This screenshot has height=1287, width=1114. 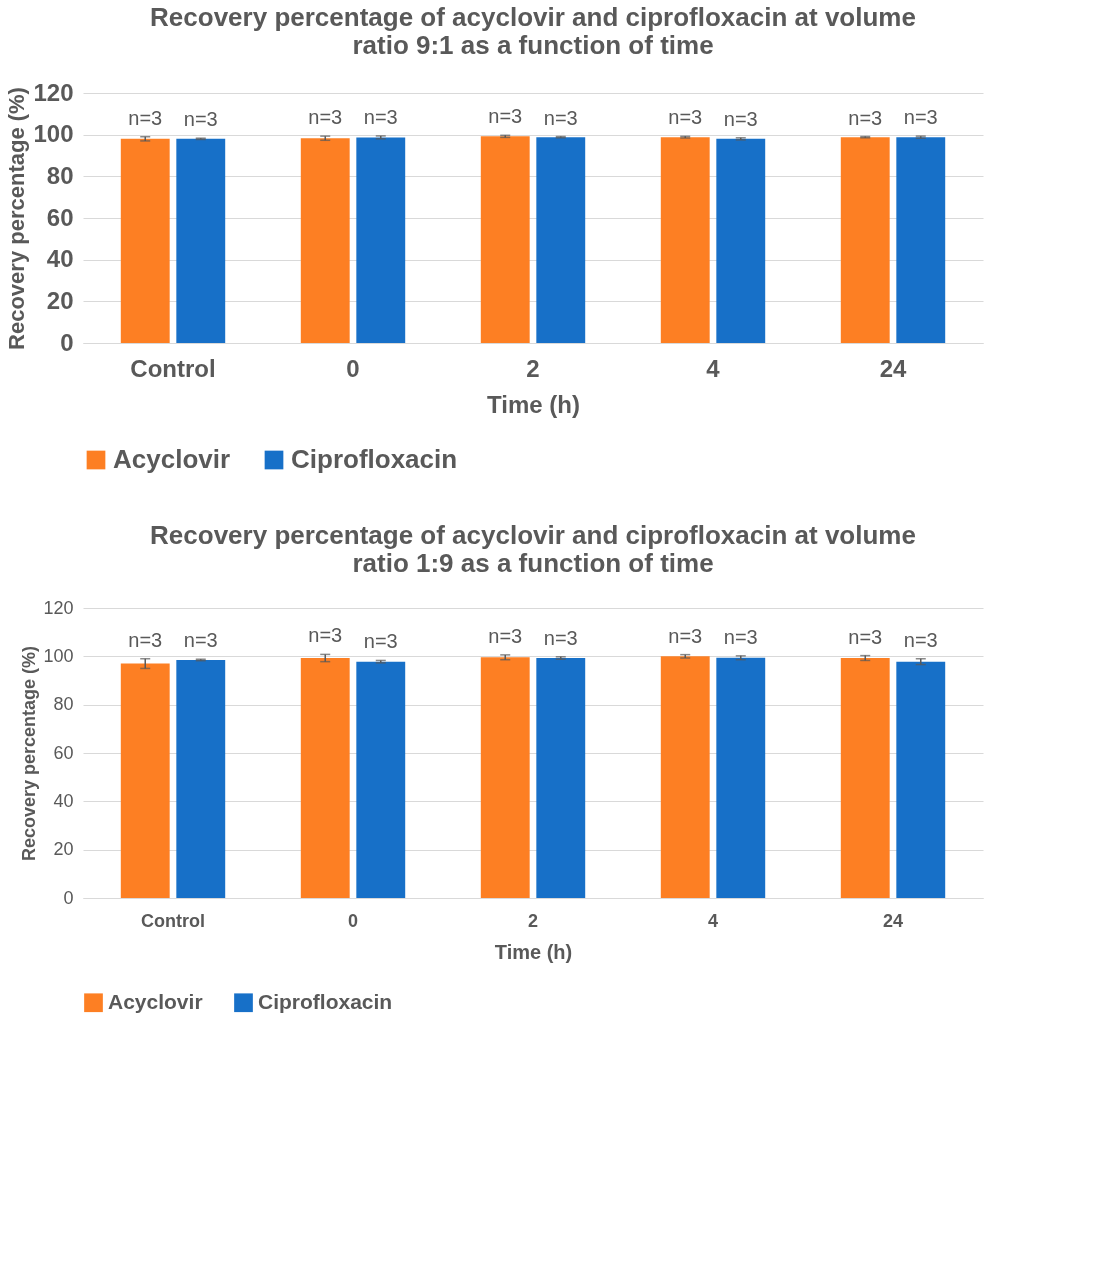 I want to click on chart-title: Recovery percentage of acyclovir and ciprofloxacin at volume ratio 1:9 as a function of time, so click(x=533, y=549).